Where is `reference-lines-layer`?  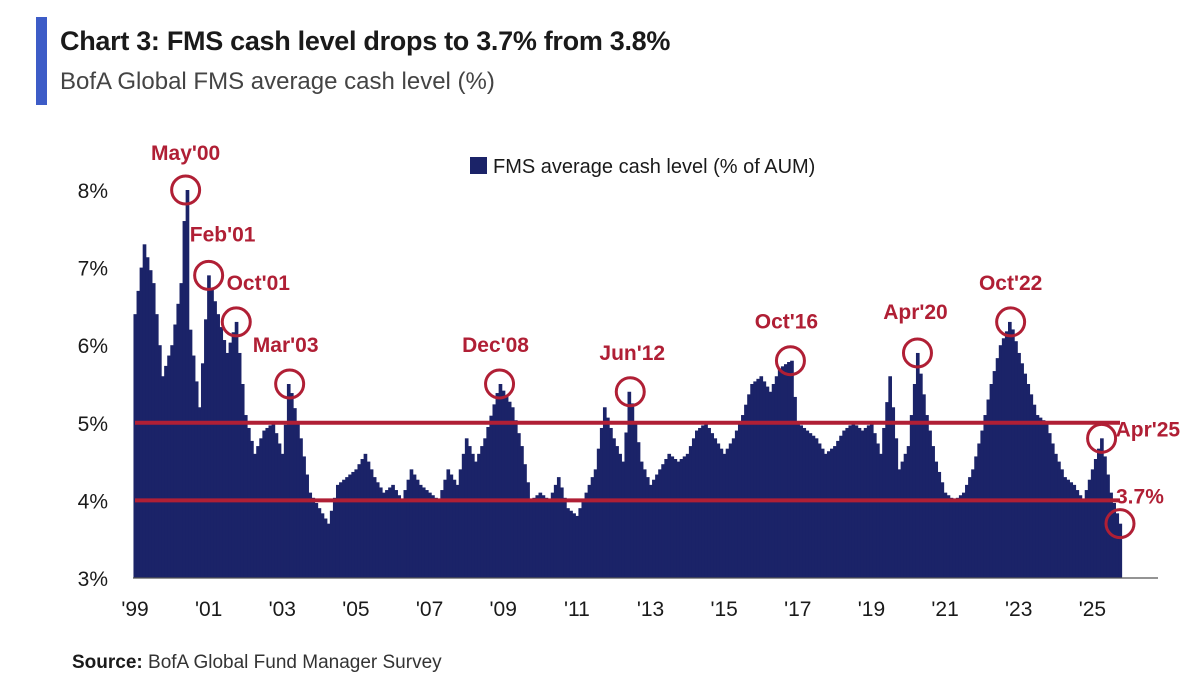 reference-lines-layer is located at coordinates (627, 461).